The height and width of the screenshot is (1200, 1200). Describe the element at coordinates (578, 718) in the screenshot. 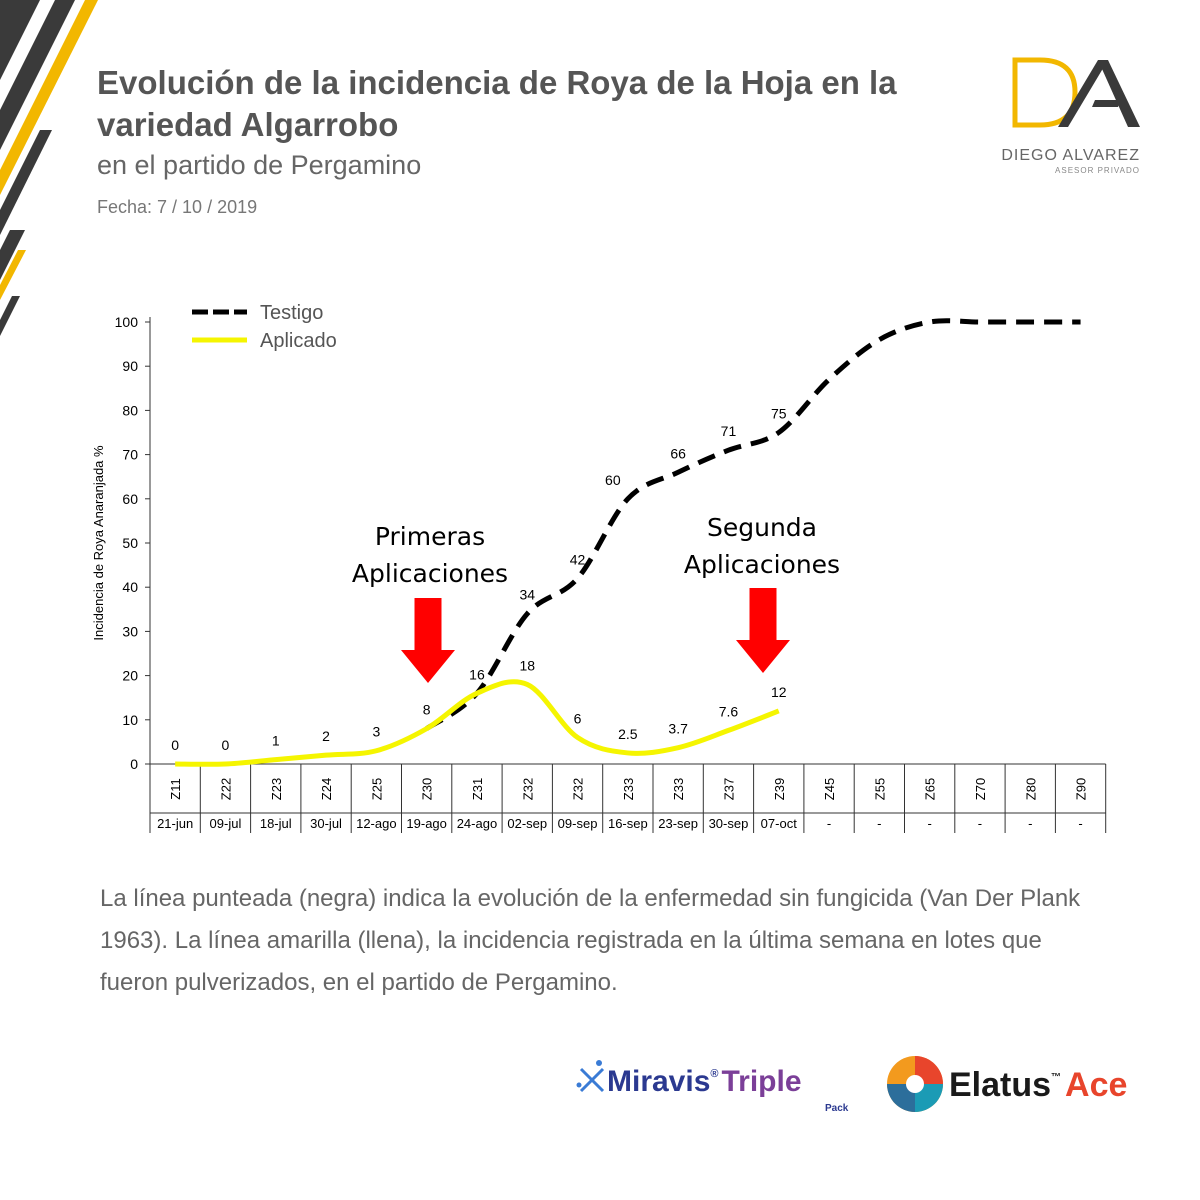

I see `data-label: 6` at that location.